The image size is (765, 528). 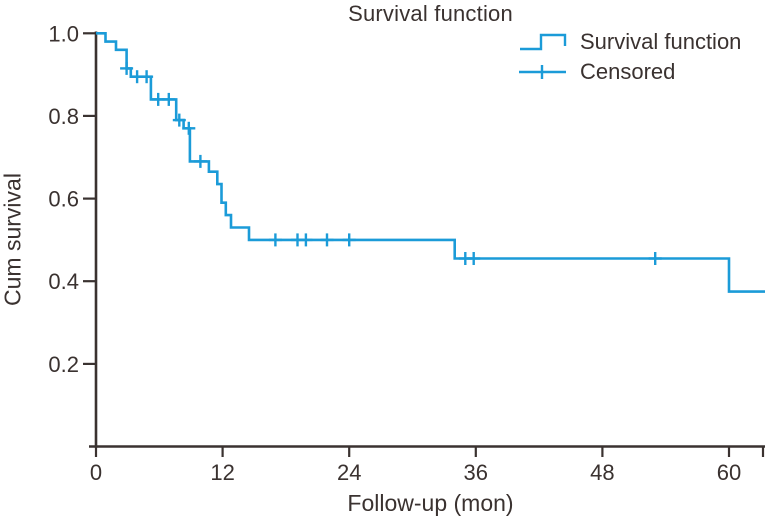 What do you see at coordinates (661, 41) in the screenshot?
I see `legend-label: Survival function` at bounding box center [661, 41].